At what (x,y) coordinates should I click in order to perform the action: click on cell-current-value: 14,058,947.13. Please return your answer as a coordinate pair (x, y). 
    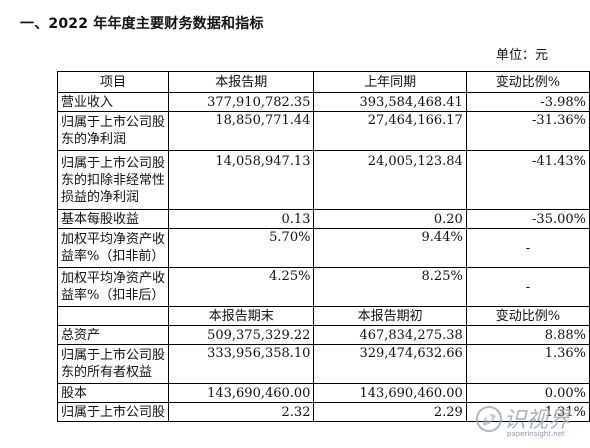
    Looking at the image, I should click on (241, 180).